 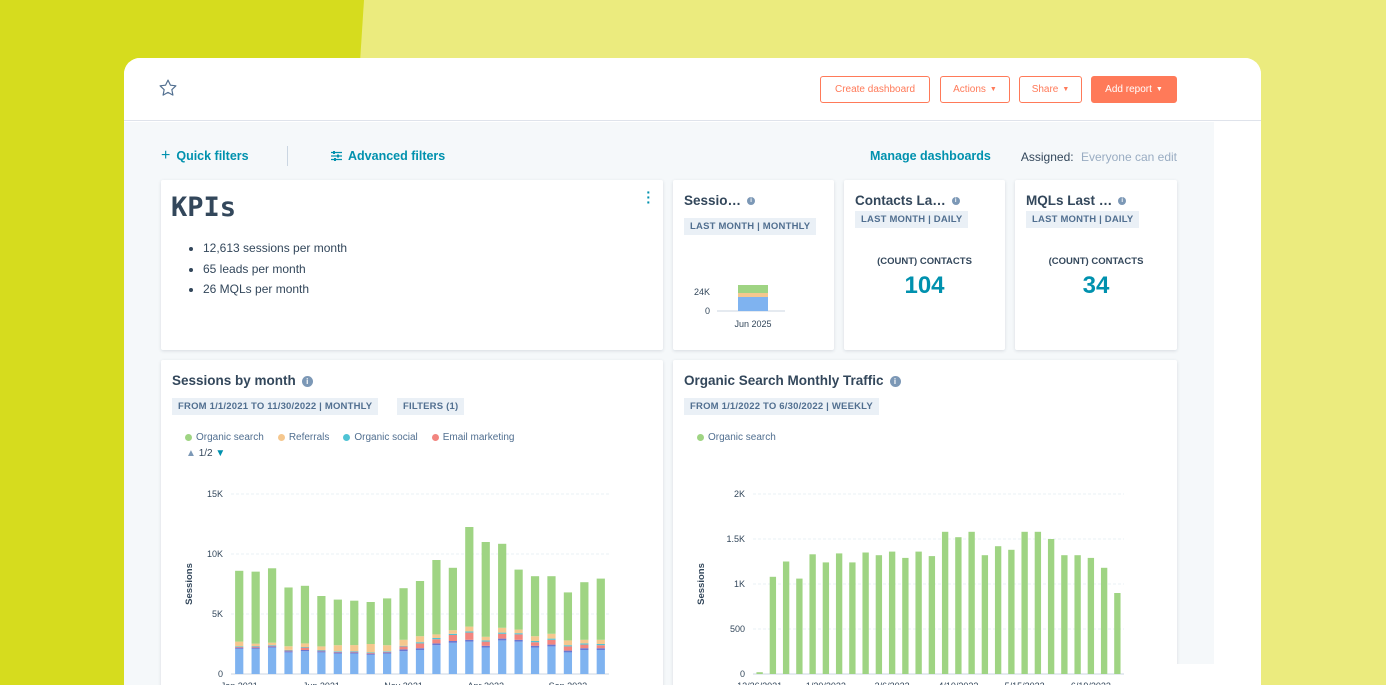 I want to click on x-tick-label: 5/15/2022, so click(x=1025, y=683).